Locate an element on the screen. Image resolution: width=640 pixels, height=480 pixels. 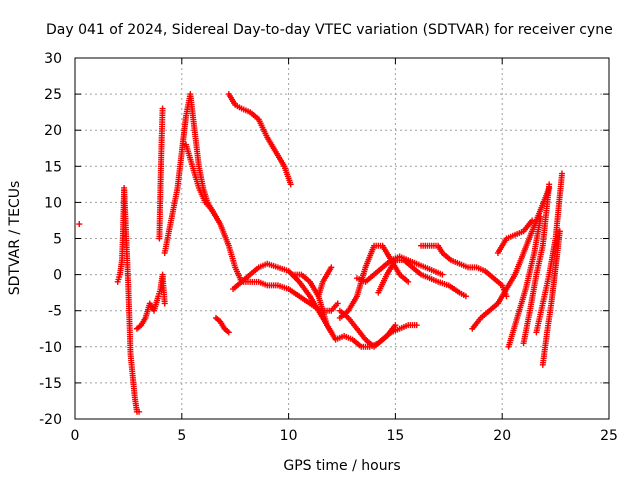
series-pass-d is located at coordinates (190, 173).